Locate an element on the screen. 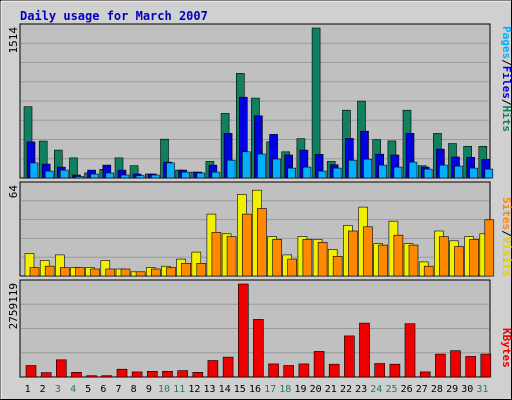  x-label-day-3: 3 is located at coordinates (58, 389).